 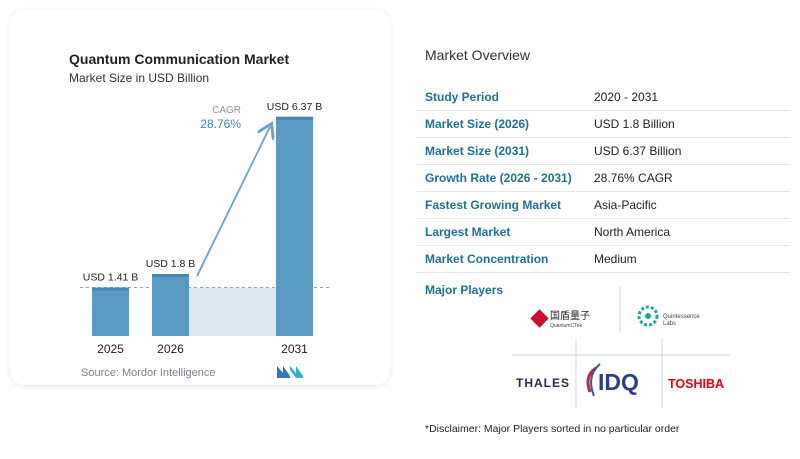 What do you see at coordinates (696, 384) in the screenshot?
I see `toshiba-logo: TOSHIBA` at bounding box center [696, 384].